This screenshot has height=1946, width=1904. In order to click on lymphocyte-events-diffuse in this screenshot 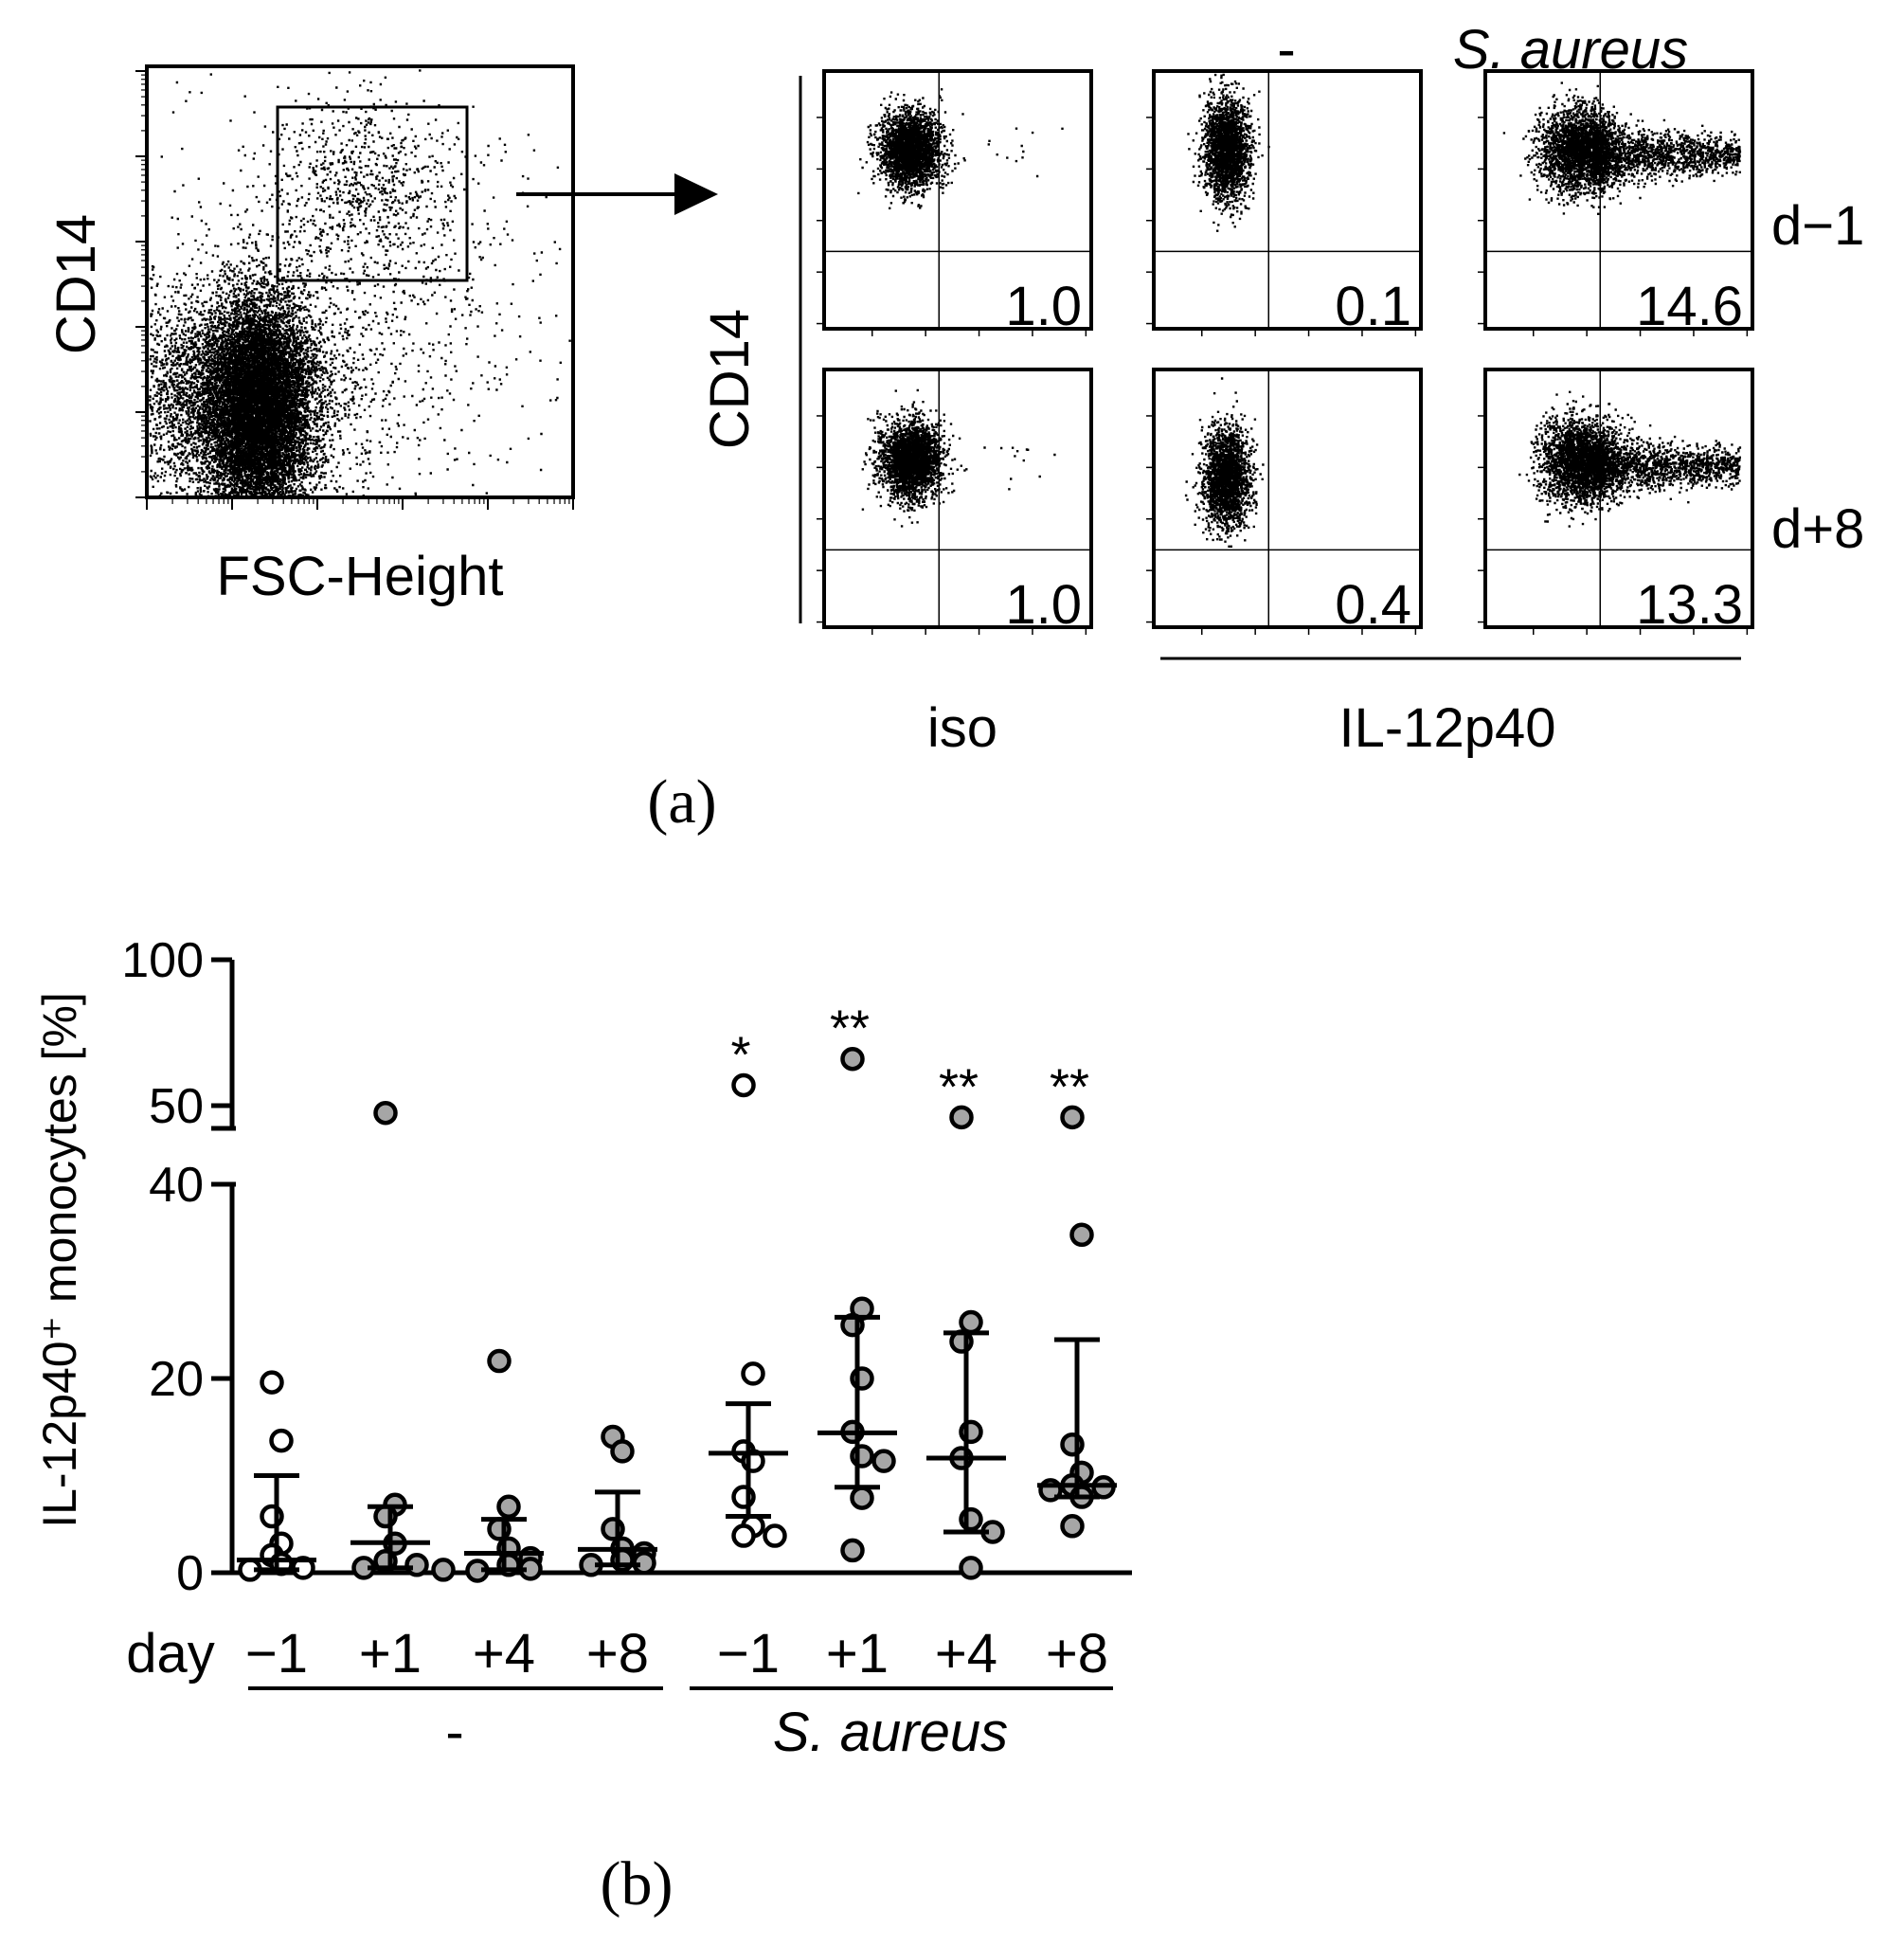, I will do `click(292, 357)`.